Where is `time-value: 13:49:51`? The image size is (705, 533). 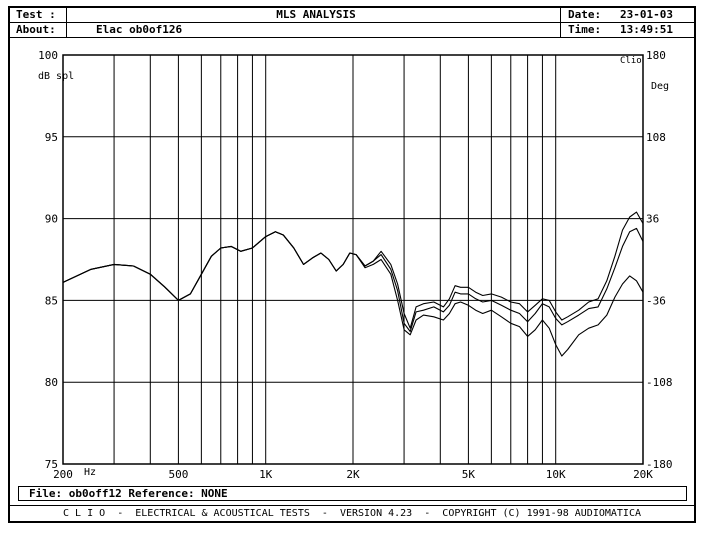
time-value: 13:49:51 is located at coordinates (646, 29).